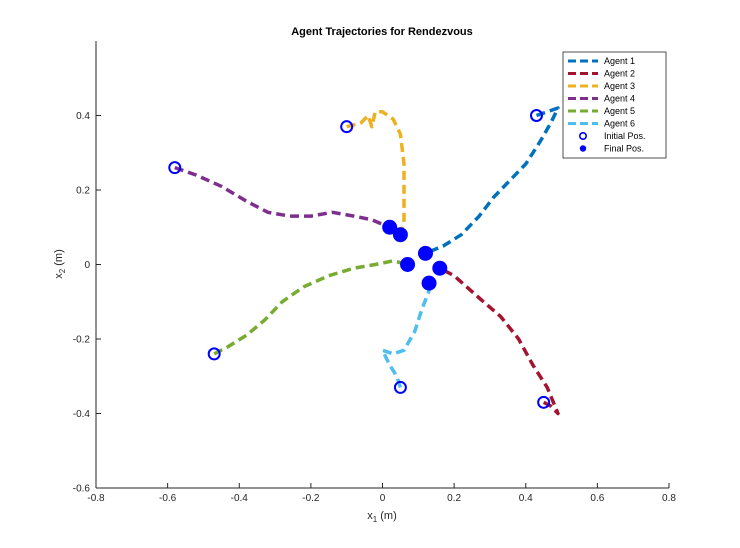  What do you see at coordinates (619, 61) in the screenshot?
I see `legend-label-agent-1: Agent 1` at bounding box center [619, 61].